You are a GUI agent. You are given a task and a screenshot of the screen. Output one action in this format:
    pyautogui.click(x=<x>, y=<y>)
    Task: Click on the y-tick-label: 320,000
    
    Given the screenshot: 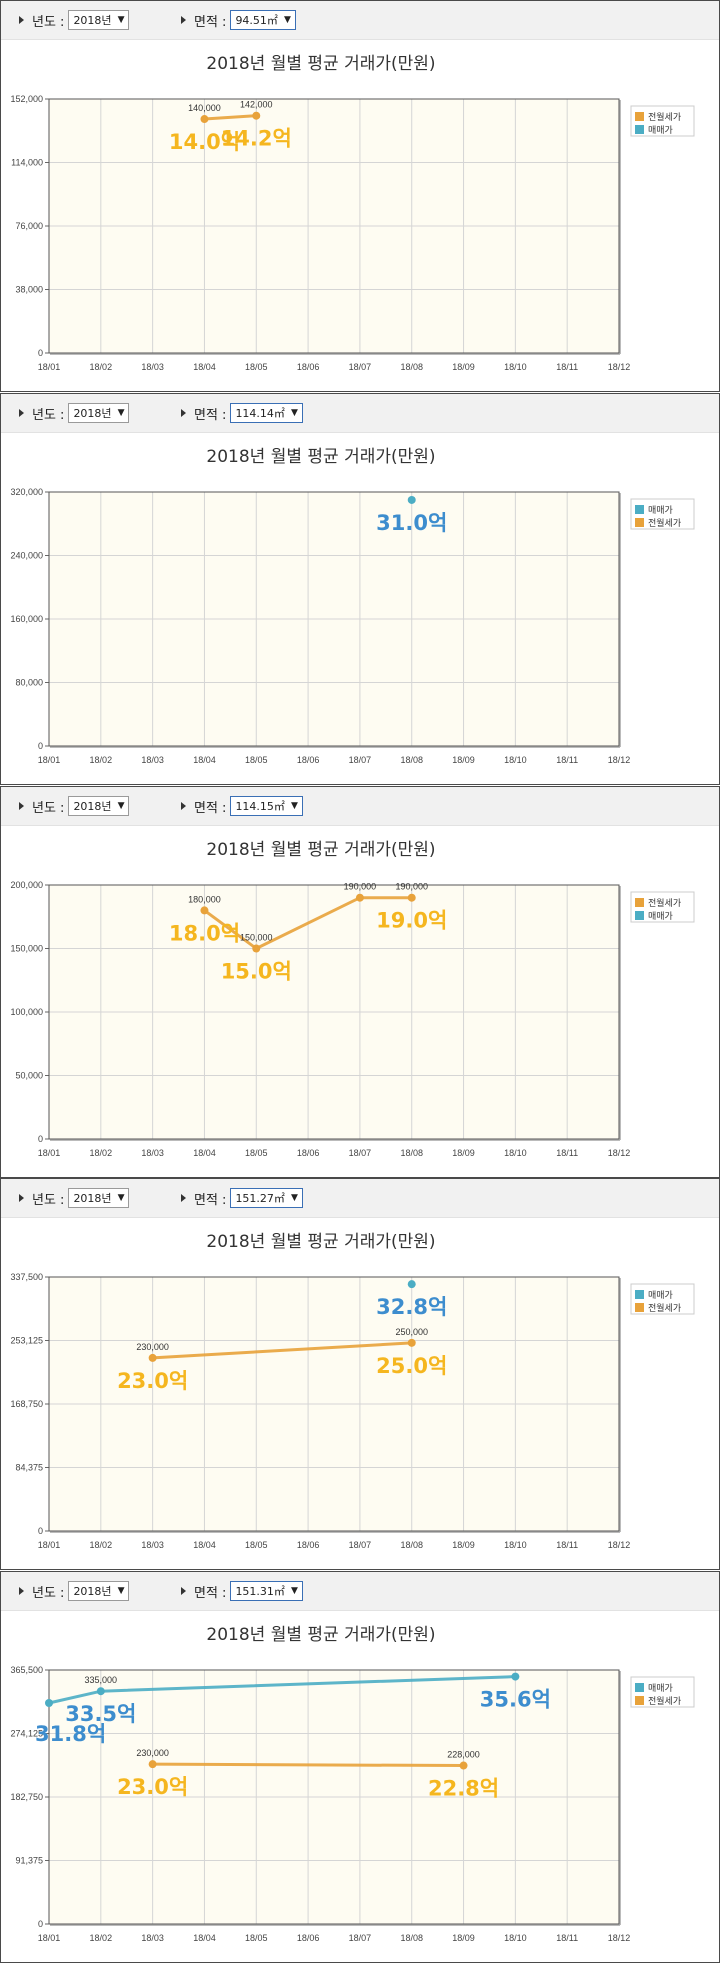 What is the action you would take?
    pyautogui.click(x=26, y=492)
    